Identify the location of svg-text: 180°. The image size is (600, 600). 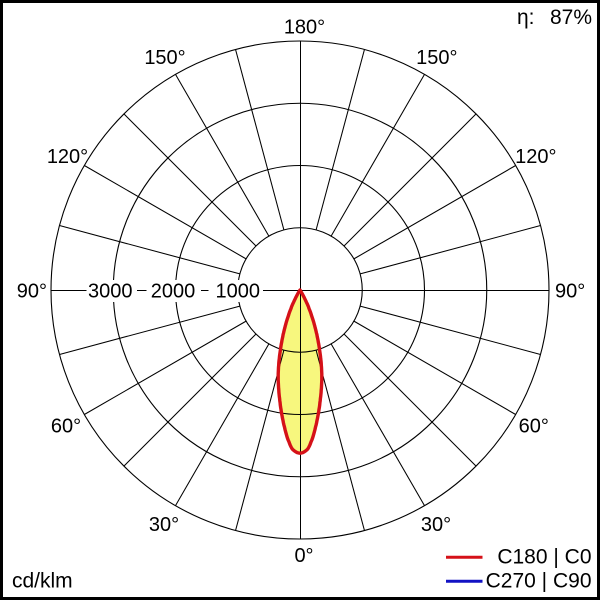
(304, 28).